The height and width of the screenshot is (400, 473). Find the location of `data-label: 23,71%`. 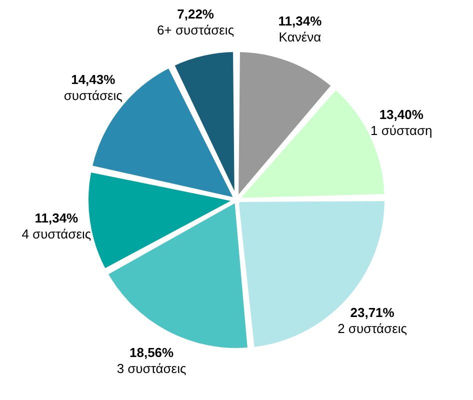

data-label: 23,71% is located at coordinates (372, 312).